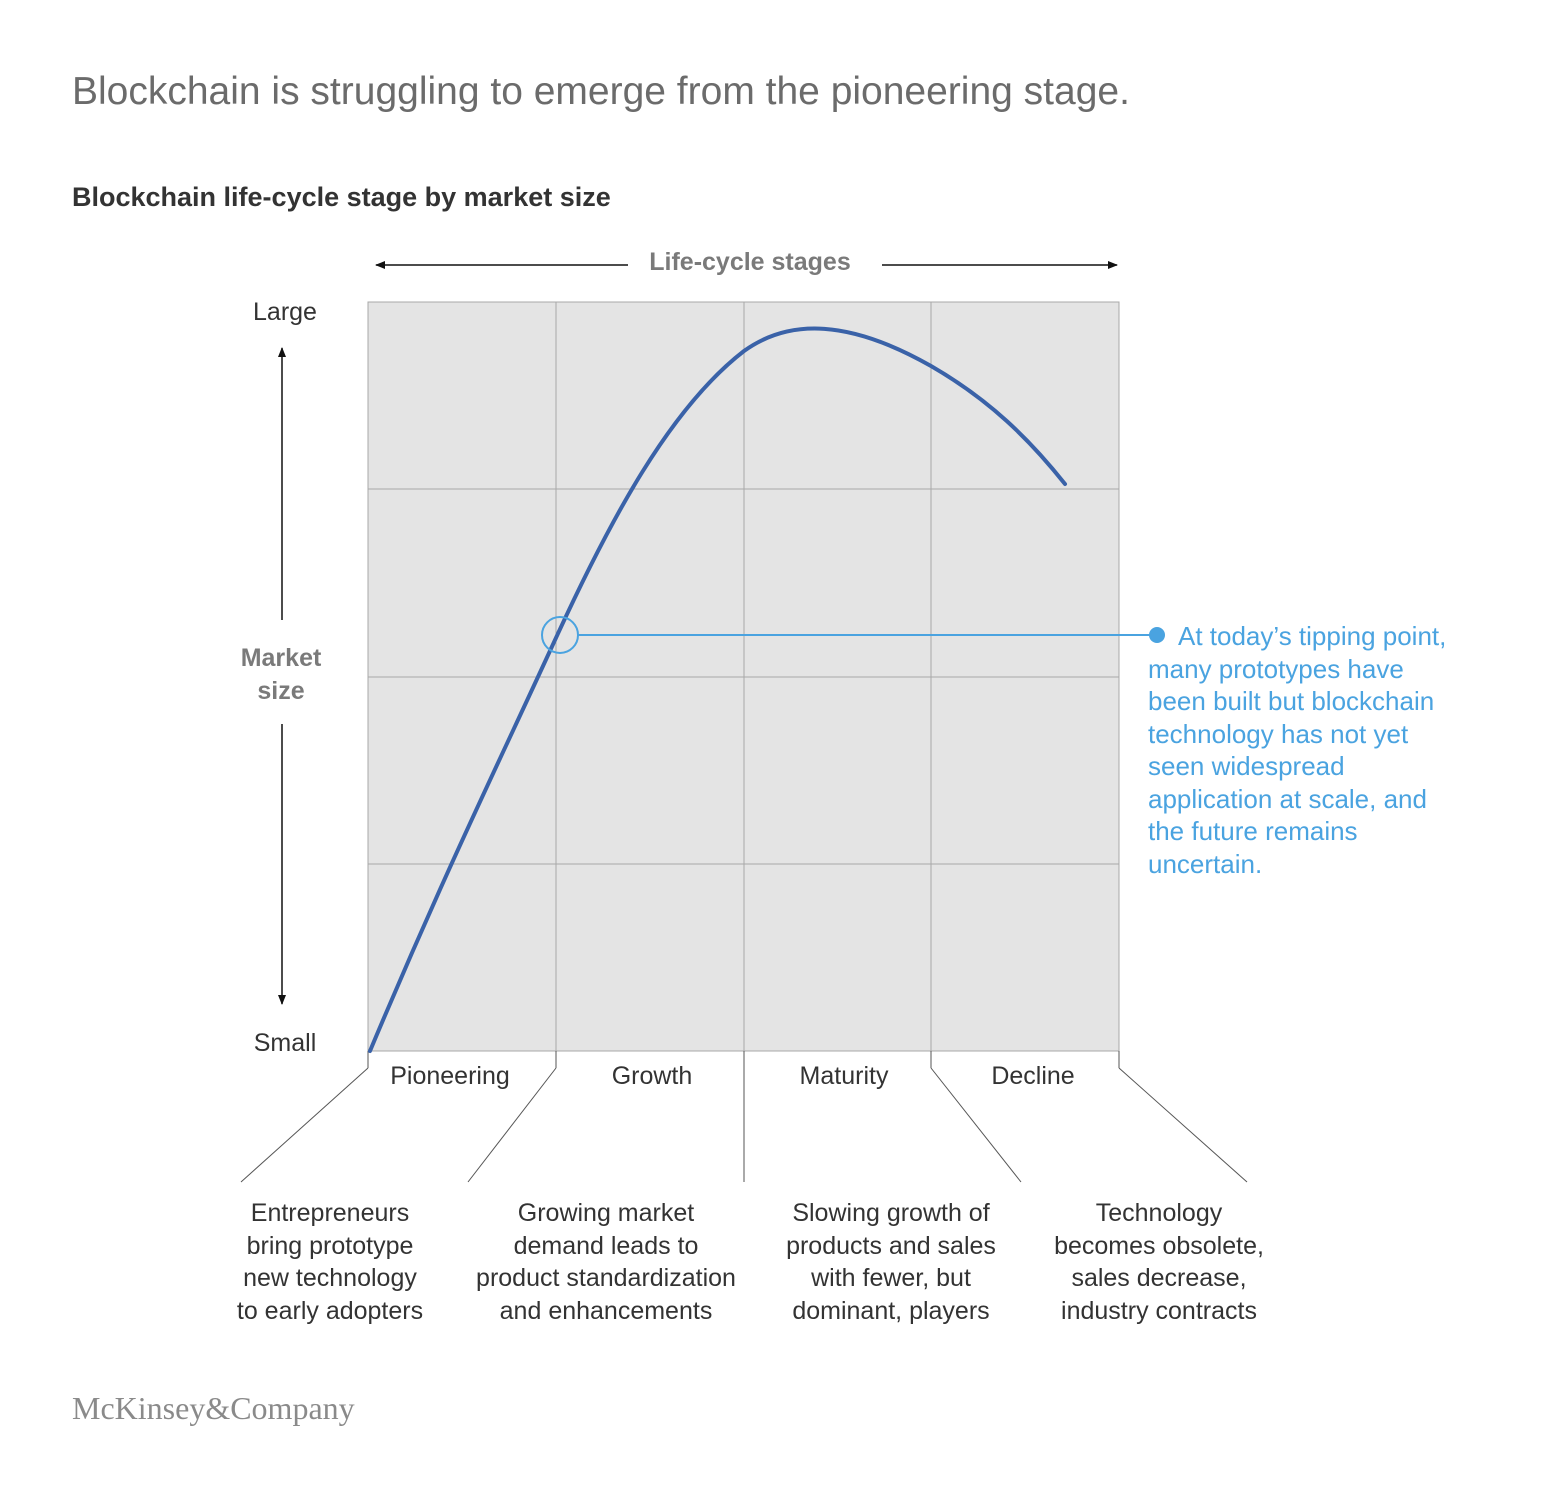 This screenshot has width=1558, height=1494. What do you see at coordinates (213, 1408) in the screenshot?
I see `mckinsey-logo: McKinsey&Company` at bounding box center [213, 1408].